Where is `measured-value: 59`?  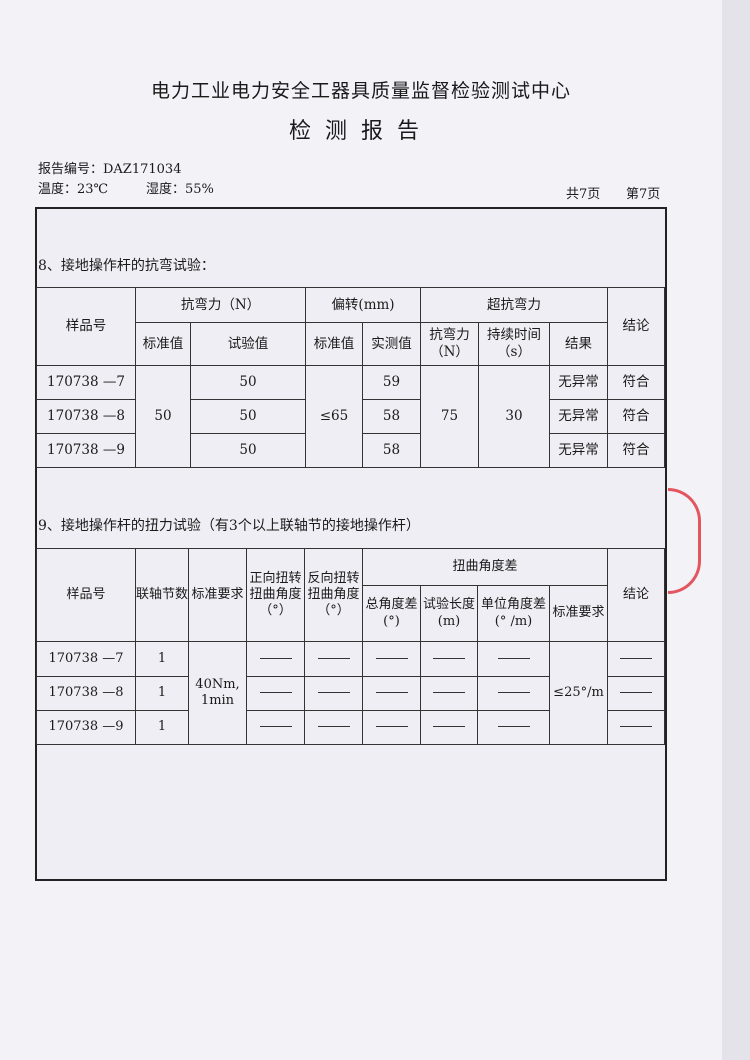 measured-value: 59 is located at coordinates (391, 382).